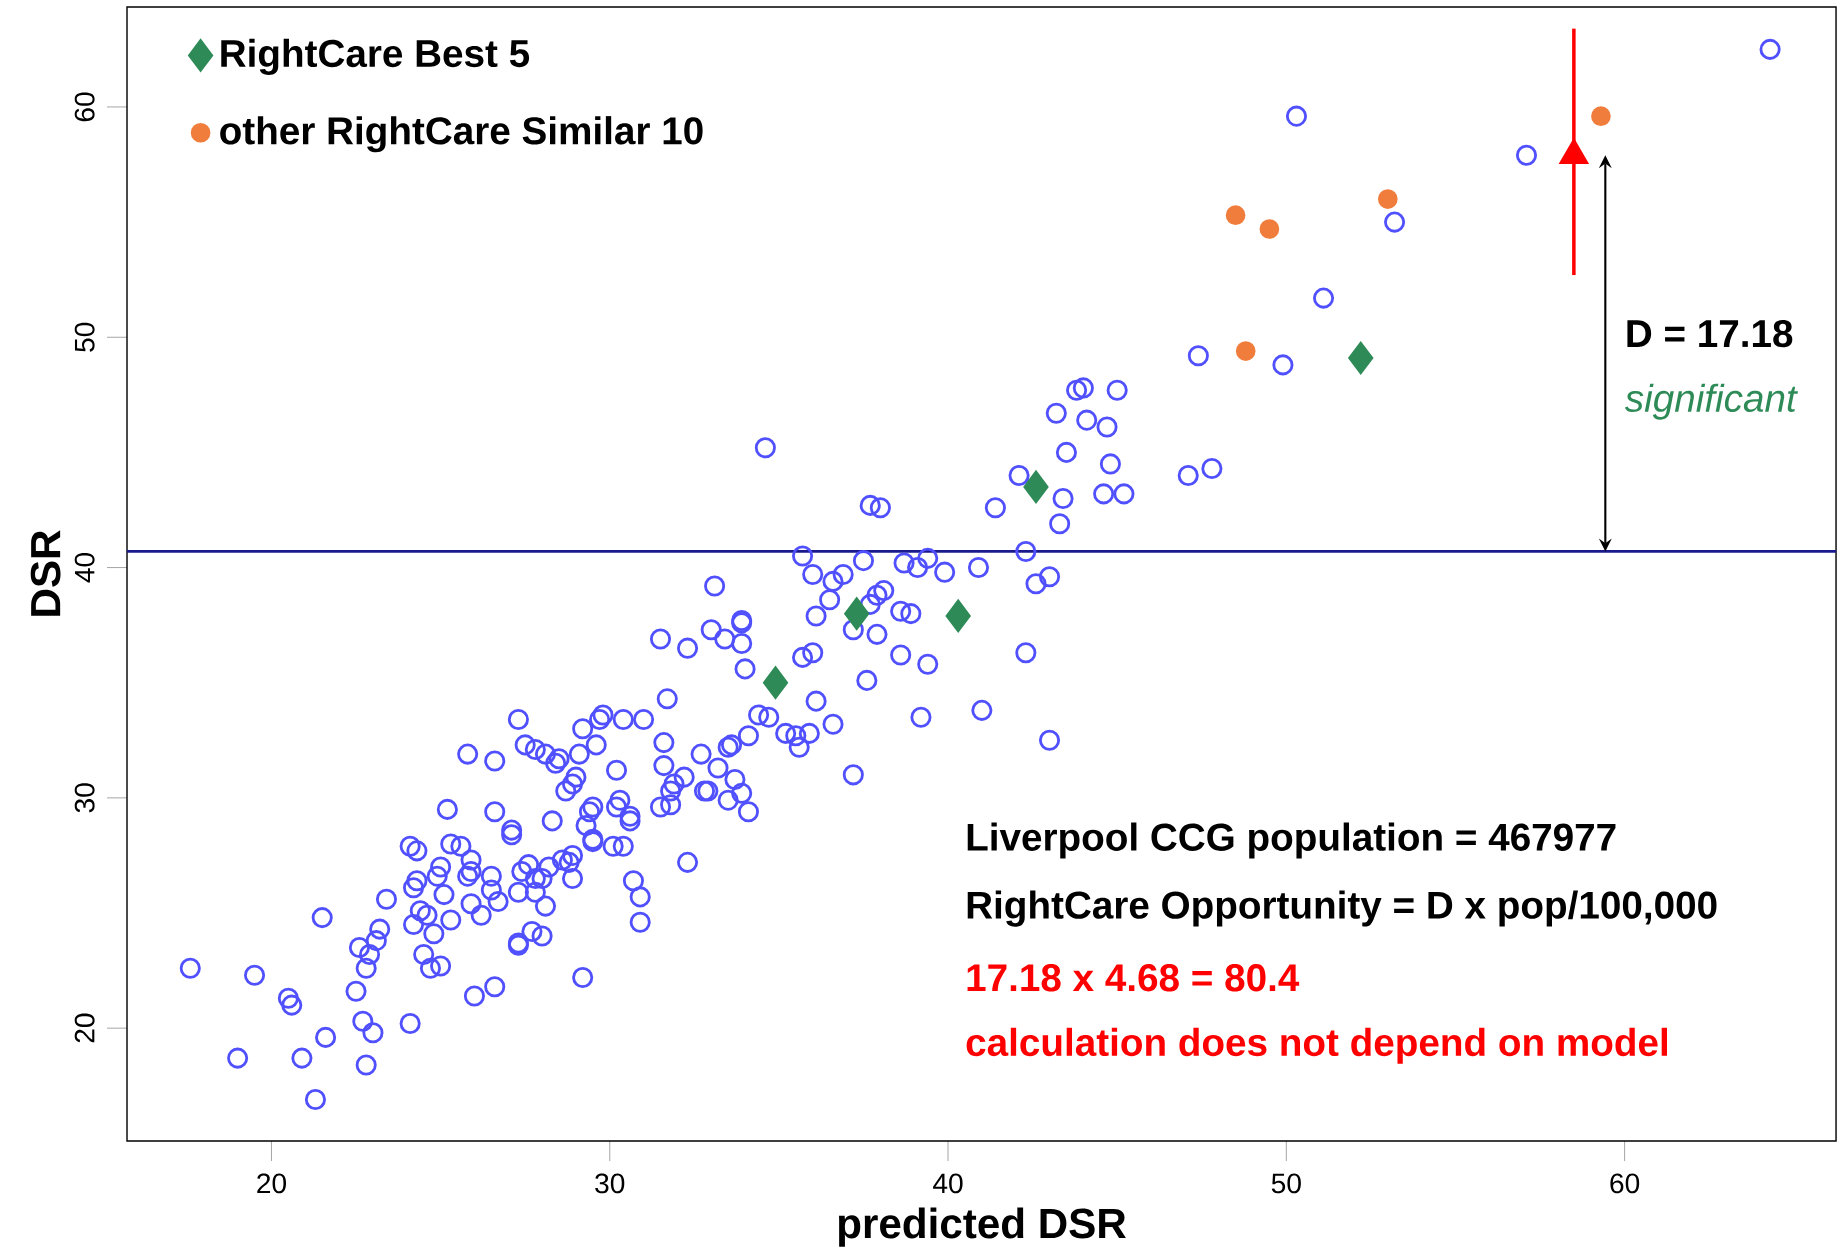  What do you see at coordinates (948, 1183) in the screenshot?
I see `x-tick-label: 40` at bounding box center [948, 1183].